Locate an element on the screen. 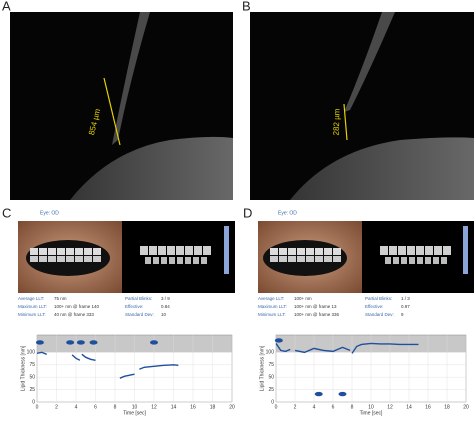 The image size is (474, 421). x-tick-label: 4 is located at coordinates (314, 407).